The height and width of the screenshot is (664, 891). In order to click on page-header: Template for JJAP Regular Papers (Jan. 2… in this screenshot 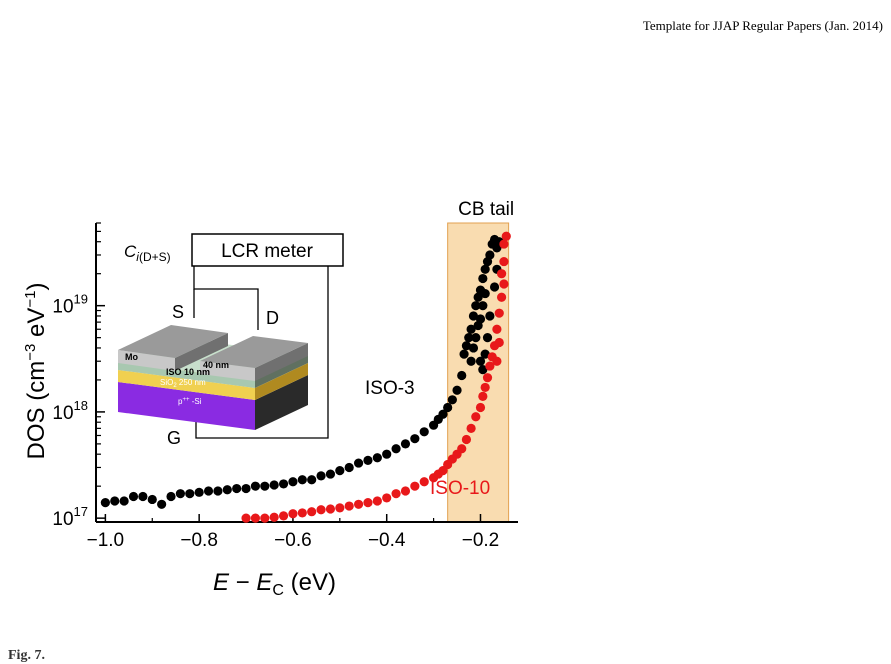, I will do `click(762, 25)`.